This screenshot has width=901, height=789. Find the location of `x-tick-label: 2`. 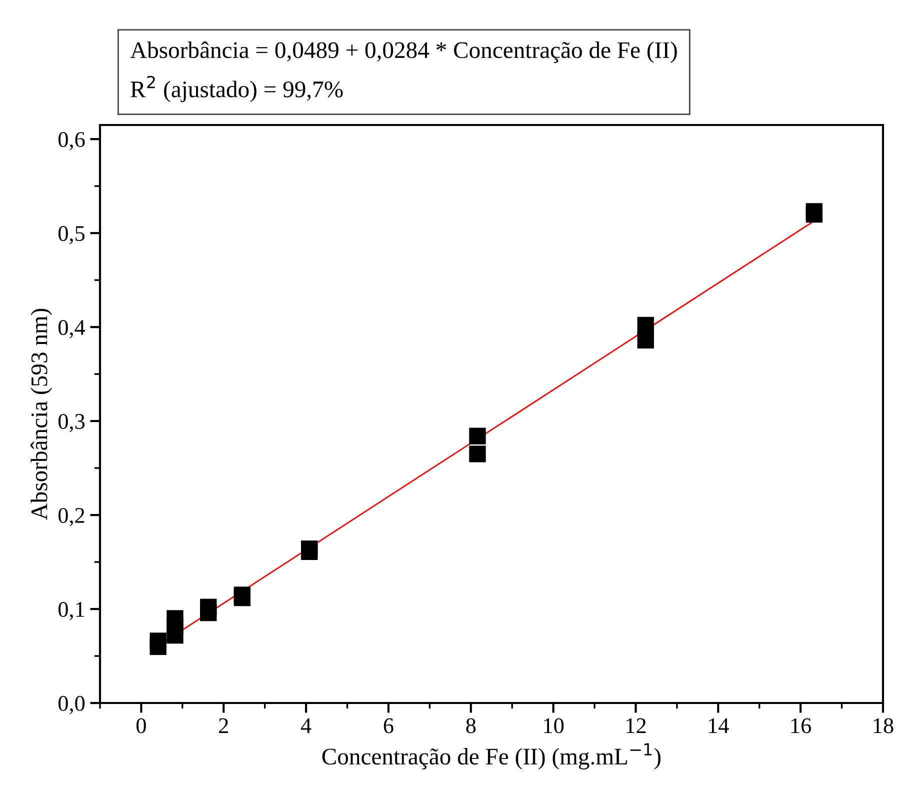

x-tick-label: 2 is located at coordinates (223, 726).